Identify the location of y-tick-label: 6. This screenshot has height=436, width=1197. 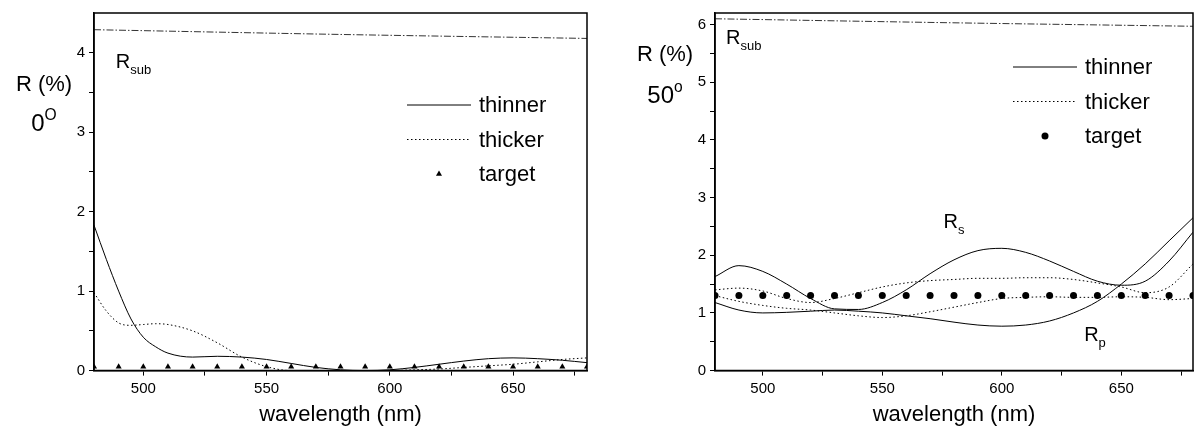
(701, 23).